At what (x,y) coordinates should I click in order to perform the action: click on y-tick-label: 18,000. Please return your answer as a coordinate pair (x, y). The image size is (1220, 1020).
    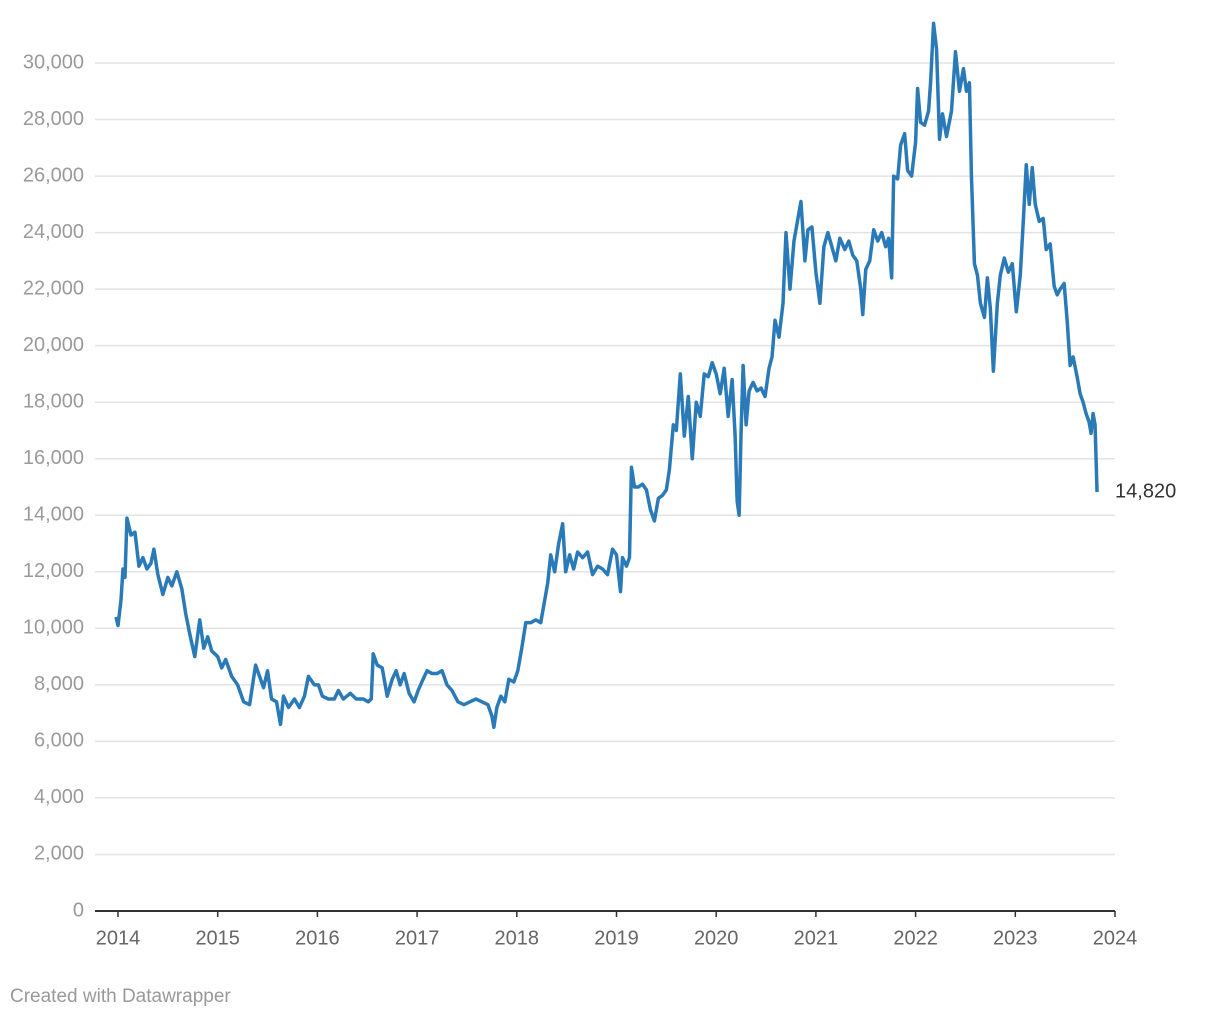
    Looking at the image, I should click on (53, 401).